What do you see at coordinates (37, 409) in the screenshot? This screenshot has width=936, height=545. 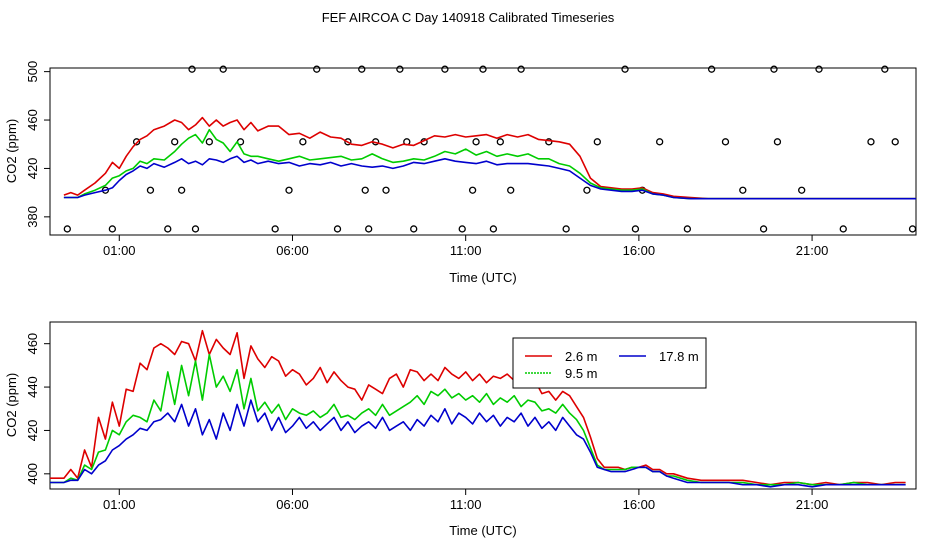 I see `bottom-y-axis: 400 420 440 460` at bounding box center [37, 409].